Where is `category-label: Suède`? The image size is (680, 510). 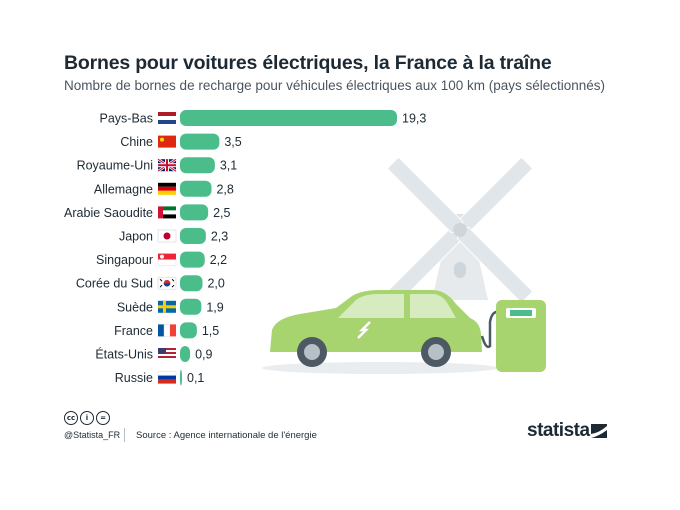 category-label: Suède is located at coordinates (135, 307).